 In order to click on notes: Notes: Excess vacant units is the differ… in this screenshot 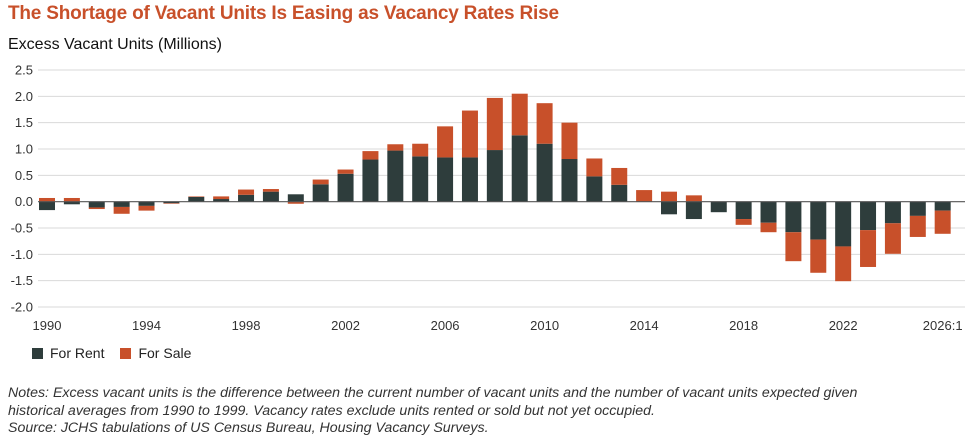, I will do `click(488, 411)`.